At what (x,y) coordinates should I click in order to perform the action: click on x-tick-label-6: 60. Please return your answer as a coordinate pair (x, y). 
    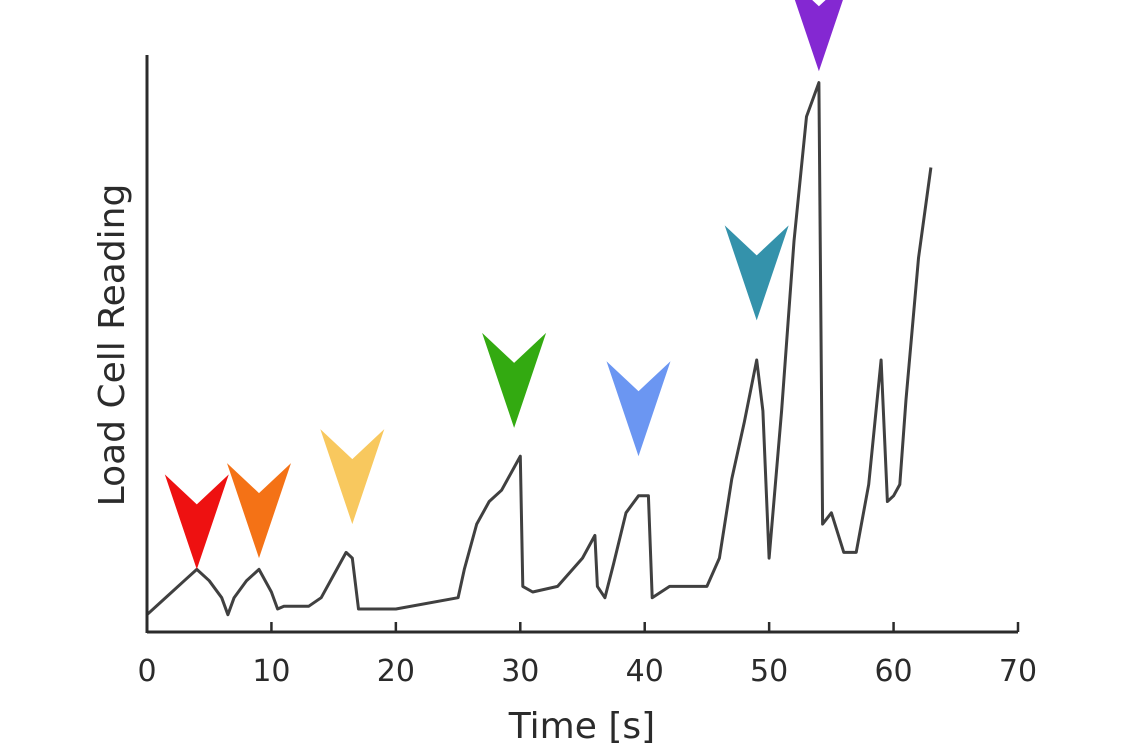
    Looking at the image, I should click on (893, 671).